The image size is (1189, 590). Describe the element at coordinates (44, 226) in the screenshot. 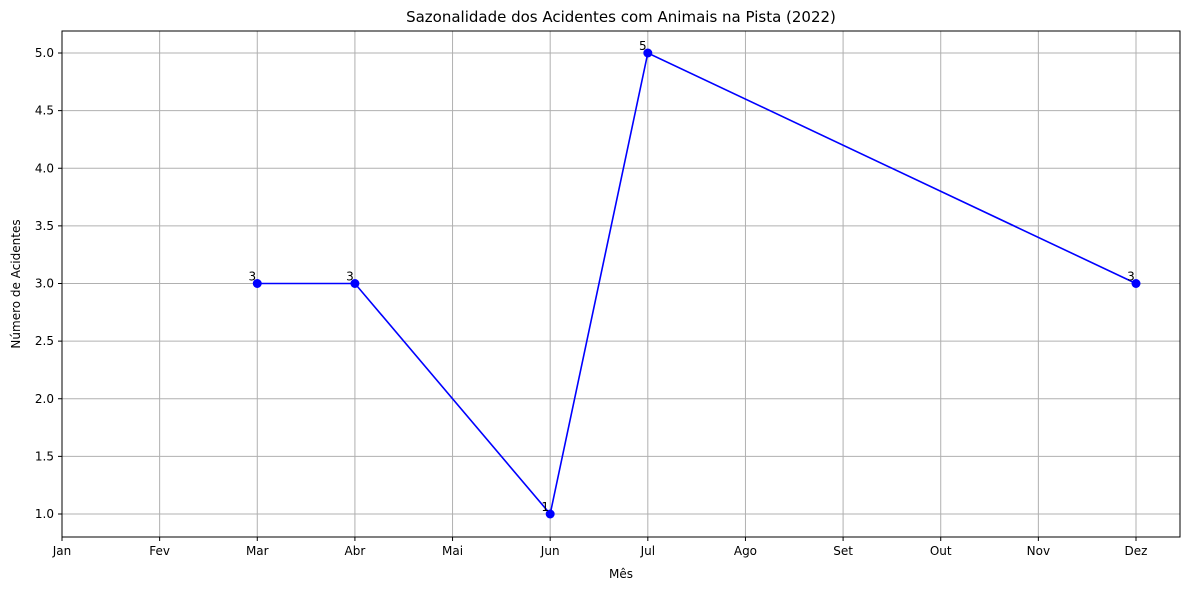

I see `y-tick-label: 3.5` at that location.